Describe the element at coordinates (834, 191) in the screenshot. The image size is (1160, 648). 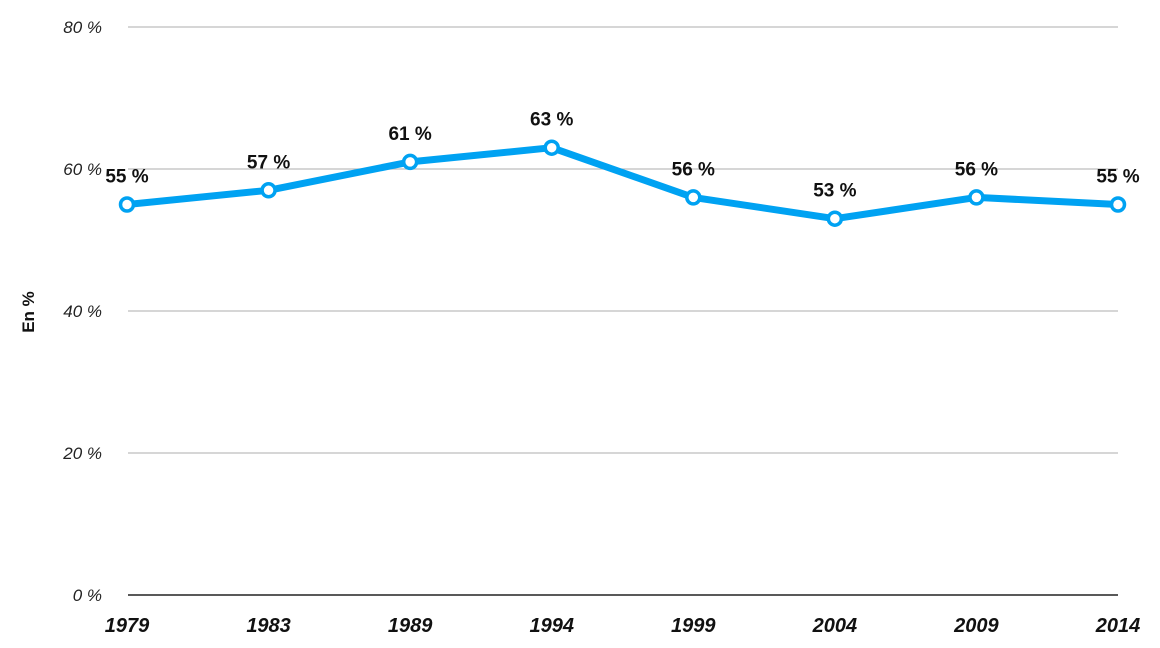
I see `data-label: 53 %` at that location.